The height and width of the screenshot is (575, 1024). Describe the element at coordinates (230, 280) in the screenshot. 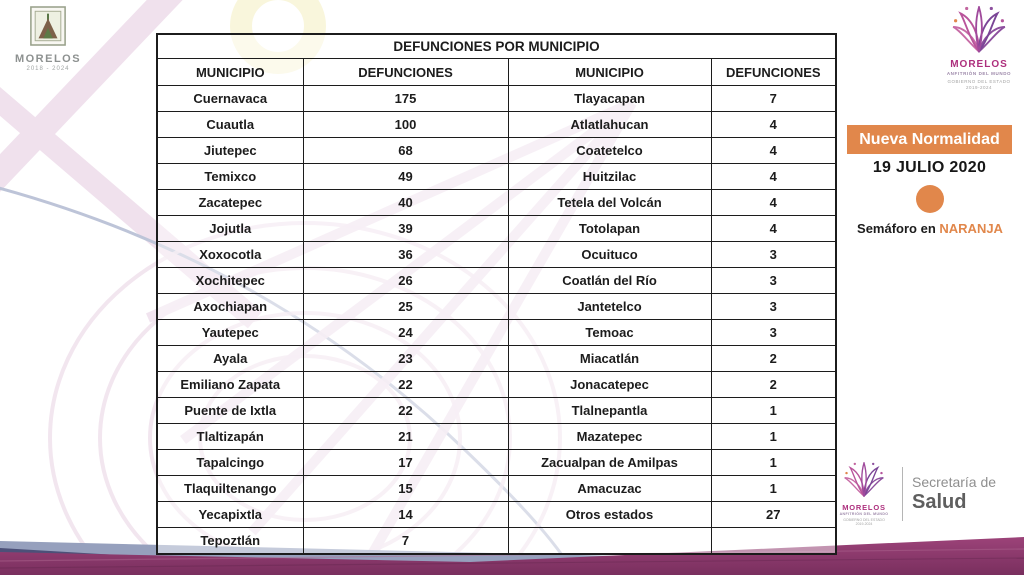

I see `municipio-cell: Xochitepec` at that location.